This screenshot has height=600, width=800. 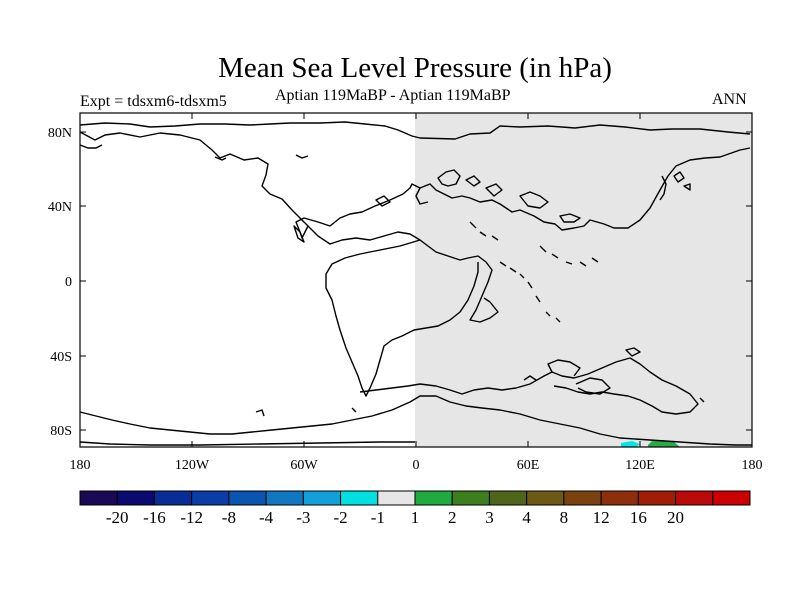 I want to click on anomaly-patch-cyan, so click(x=630, y=444).